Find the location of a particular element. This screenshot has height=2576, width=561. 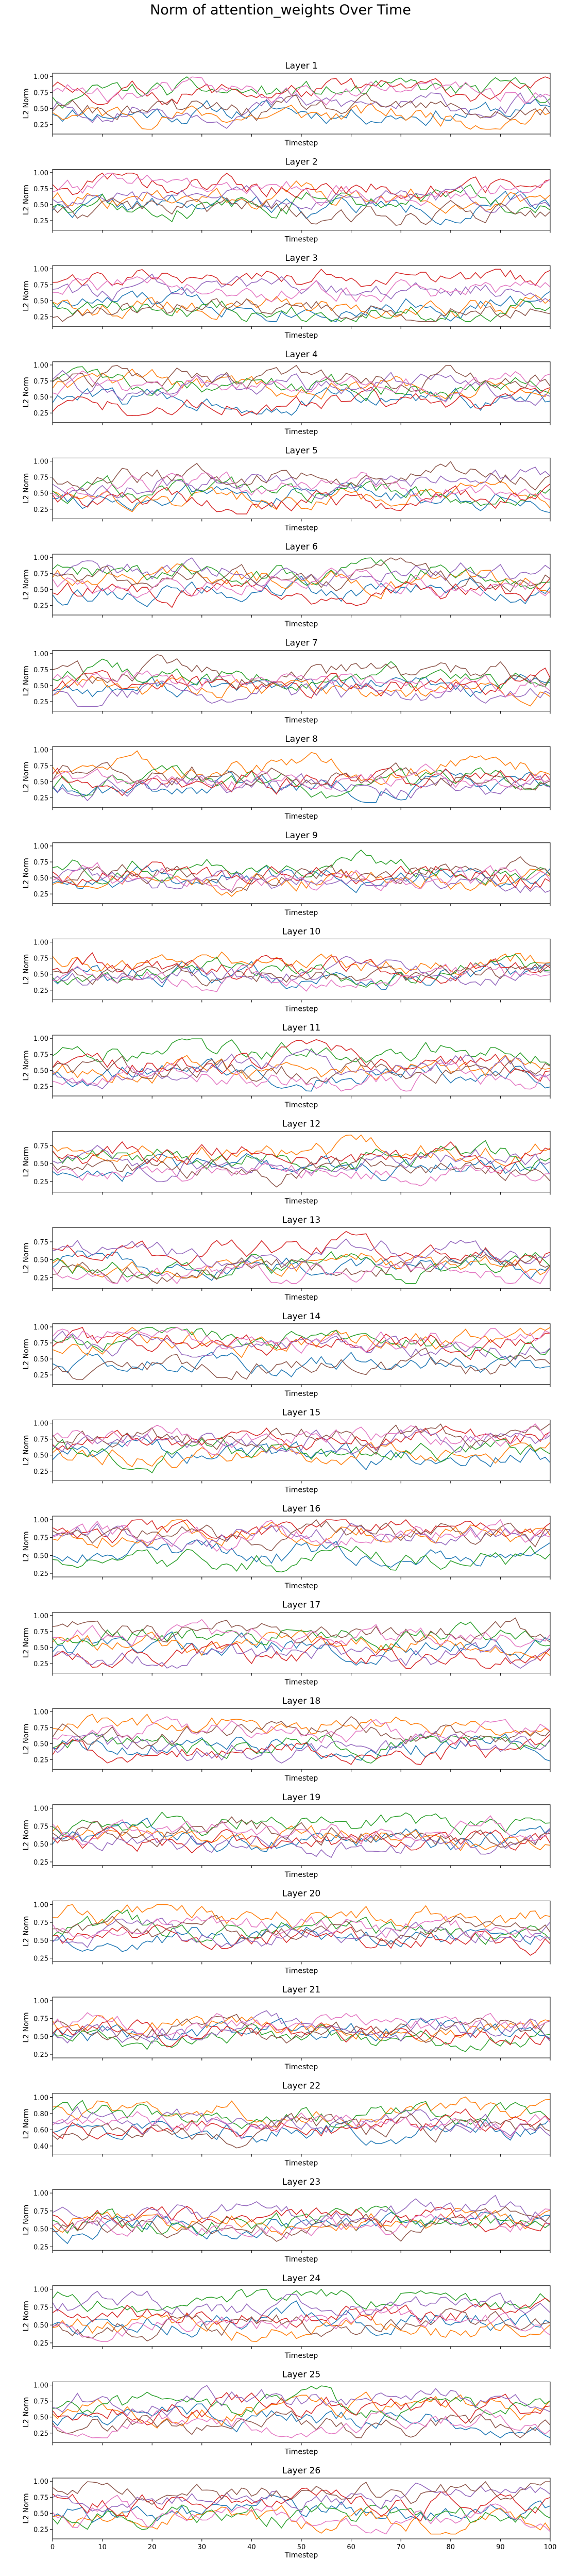

subplot-layer-1: Layer 1 0.25 0.50 0.75 1.00 Timestep L2 Norm is located at coordinates (286, 104).